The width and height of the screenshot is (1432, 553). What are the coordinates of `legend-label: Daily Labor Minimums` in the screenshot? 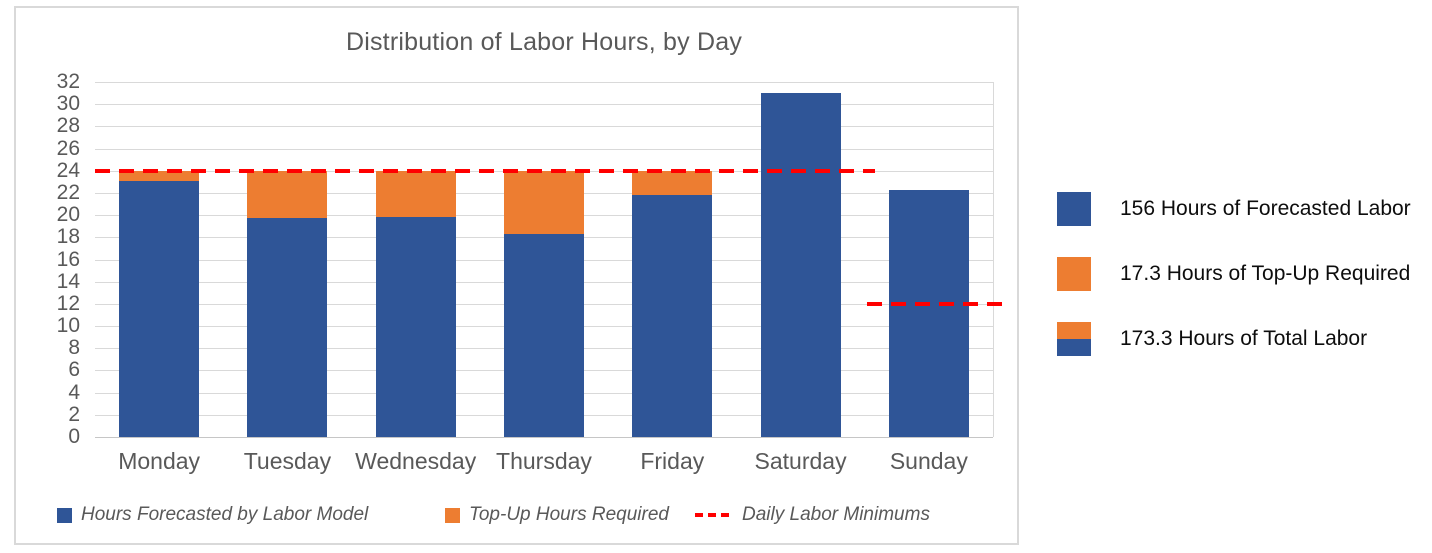 It's located at (836, 514).